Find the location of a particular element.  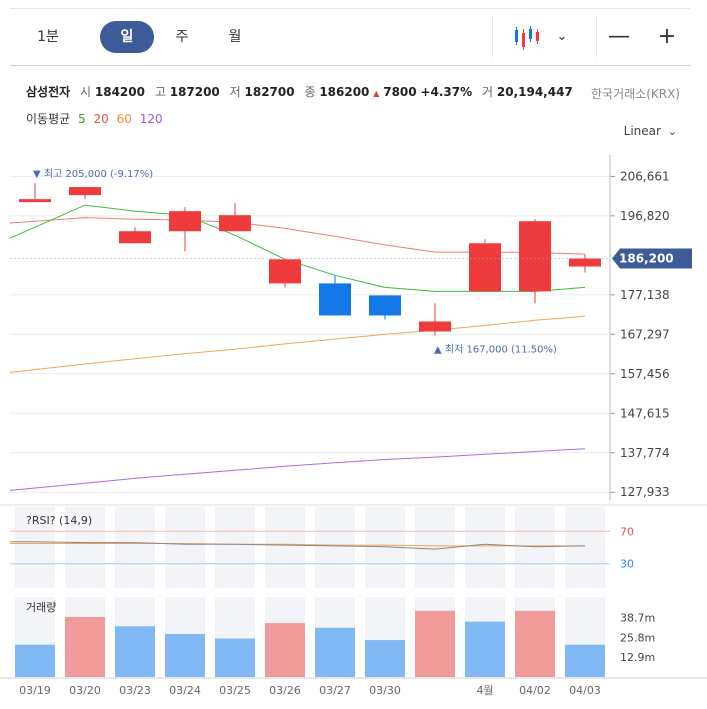

open-label: 시 is located at coordinates (86, 92).